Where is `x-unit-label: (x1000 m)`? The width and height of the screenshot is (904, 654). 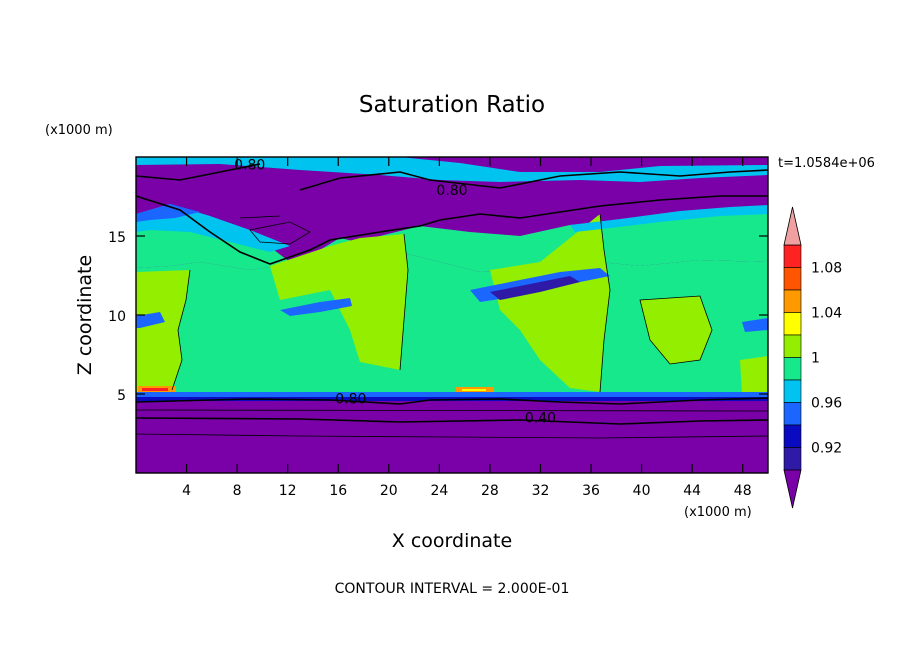
x-unit-label: (x1000 m) is located at coordinates (718, 512).